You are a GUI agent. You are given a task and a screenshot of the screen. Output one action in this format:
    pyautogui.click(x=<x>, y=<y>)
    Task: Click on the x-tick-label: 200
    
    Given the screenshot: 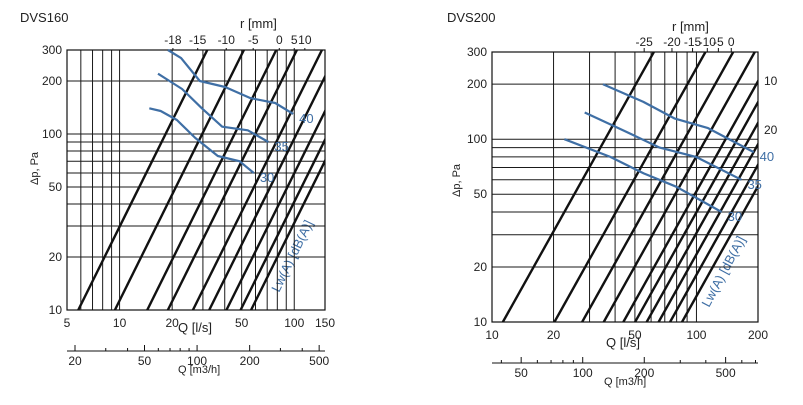 What is the action you would take?
    pyautogui.click(x=758, y=335)
    